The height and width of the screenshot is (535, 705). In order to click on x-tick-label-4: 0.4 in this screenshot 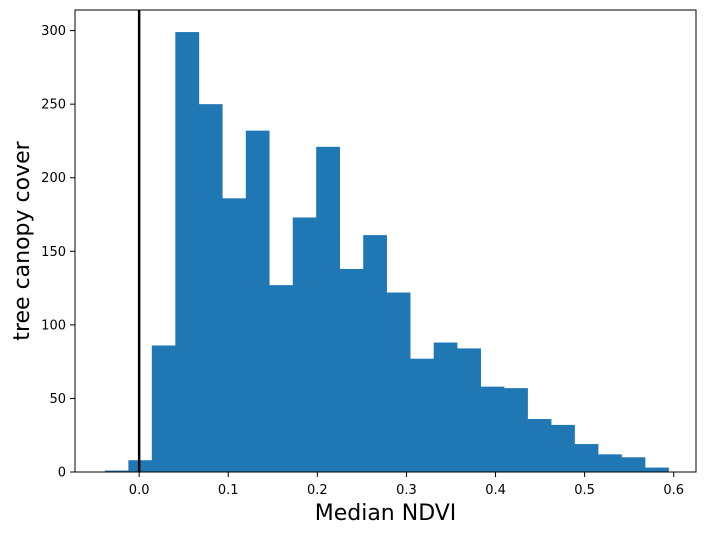, I will do `click(495, 490)`.